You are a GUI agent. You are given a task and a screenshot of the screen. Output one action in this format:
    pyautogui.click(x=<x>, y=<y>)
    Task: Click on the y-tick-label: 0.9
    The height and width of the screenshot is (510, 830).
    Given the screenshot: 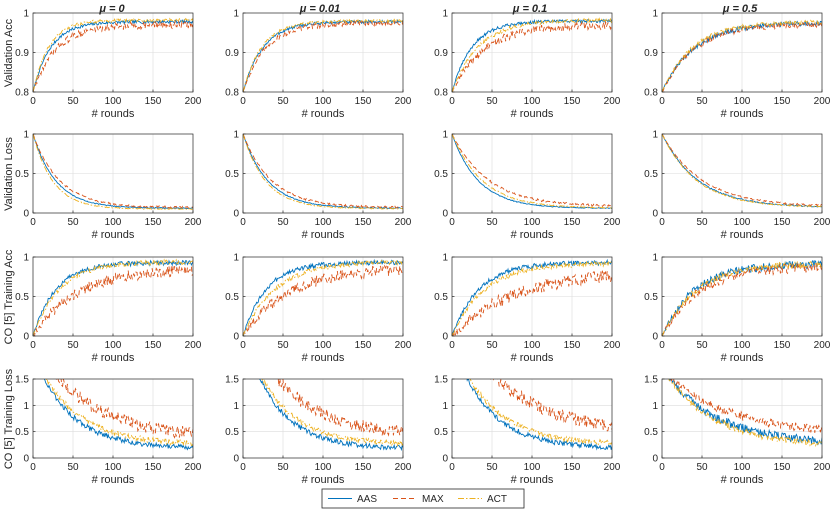 What is the action you would take?
    pyautogui.click(x=651, y=53)
    